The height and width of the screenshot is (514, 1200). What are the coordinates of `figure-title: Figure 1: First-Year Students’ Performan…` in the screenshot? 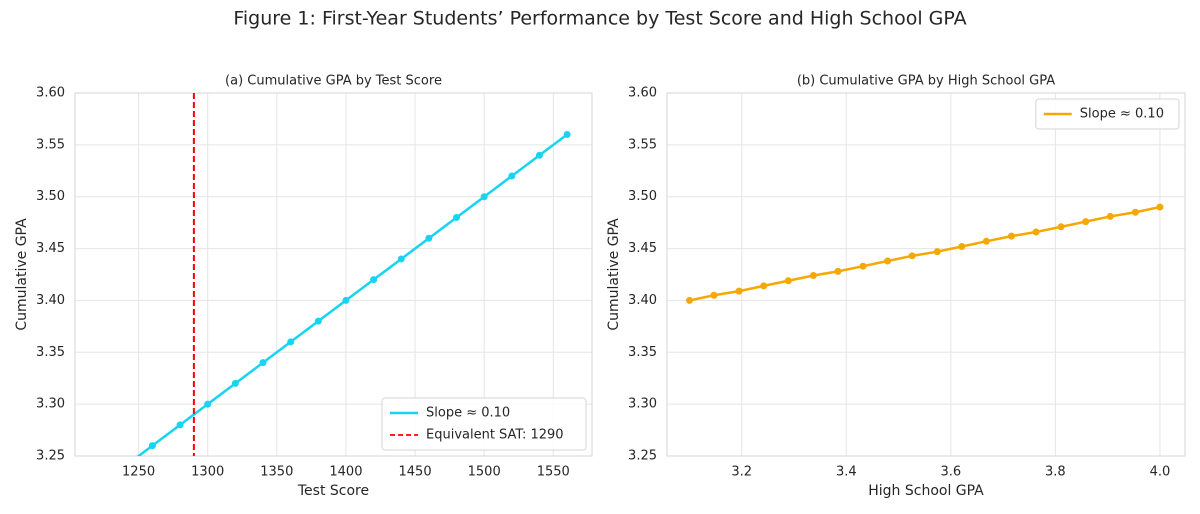 It's located at (599, 19).